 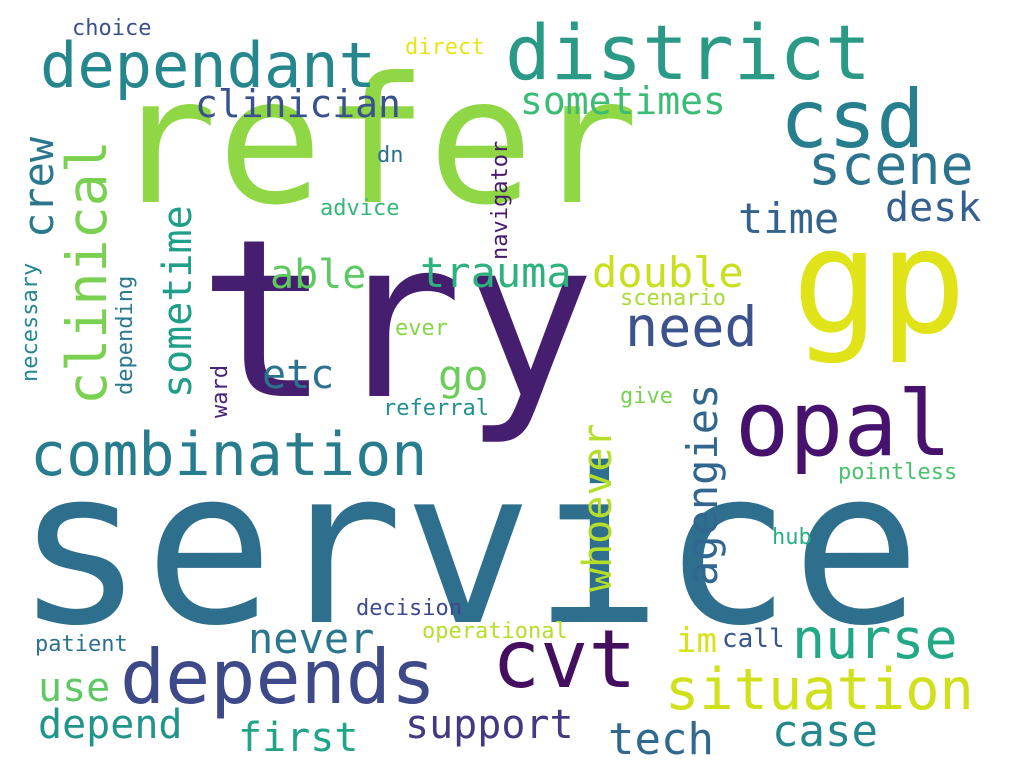 What do you see at coordinates (623, 101) in the screenshot?
I see `word-sometimes: sometimes` at bounding box center [623, 101].